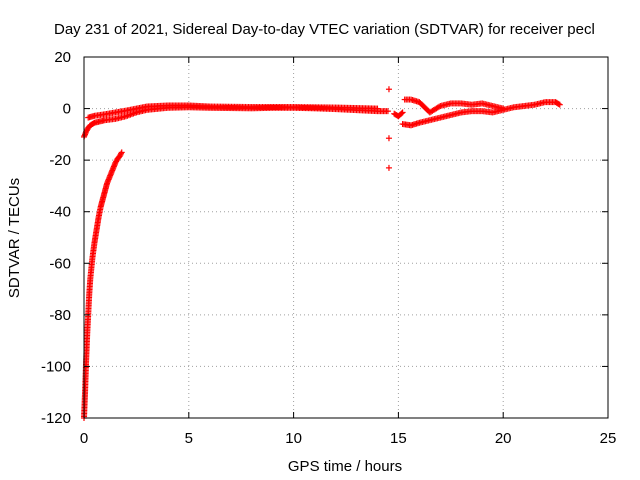  I want to click on x-tick-label: 20, so click(503, 438).